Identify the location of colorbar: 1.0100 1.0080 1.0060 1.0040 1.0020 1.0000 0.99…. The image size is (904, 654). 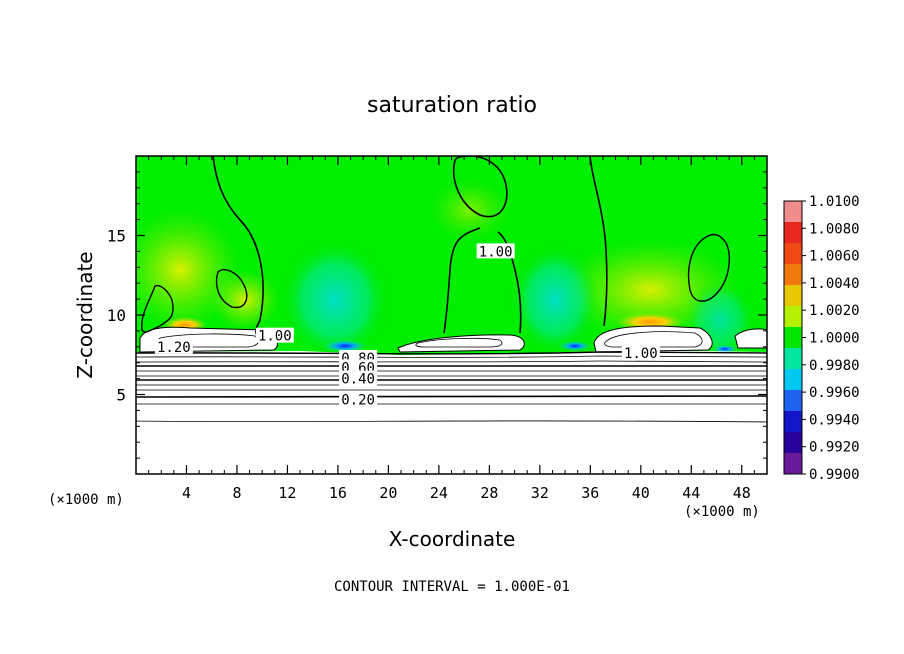
(821, 338).